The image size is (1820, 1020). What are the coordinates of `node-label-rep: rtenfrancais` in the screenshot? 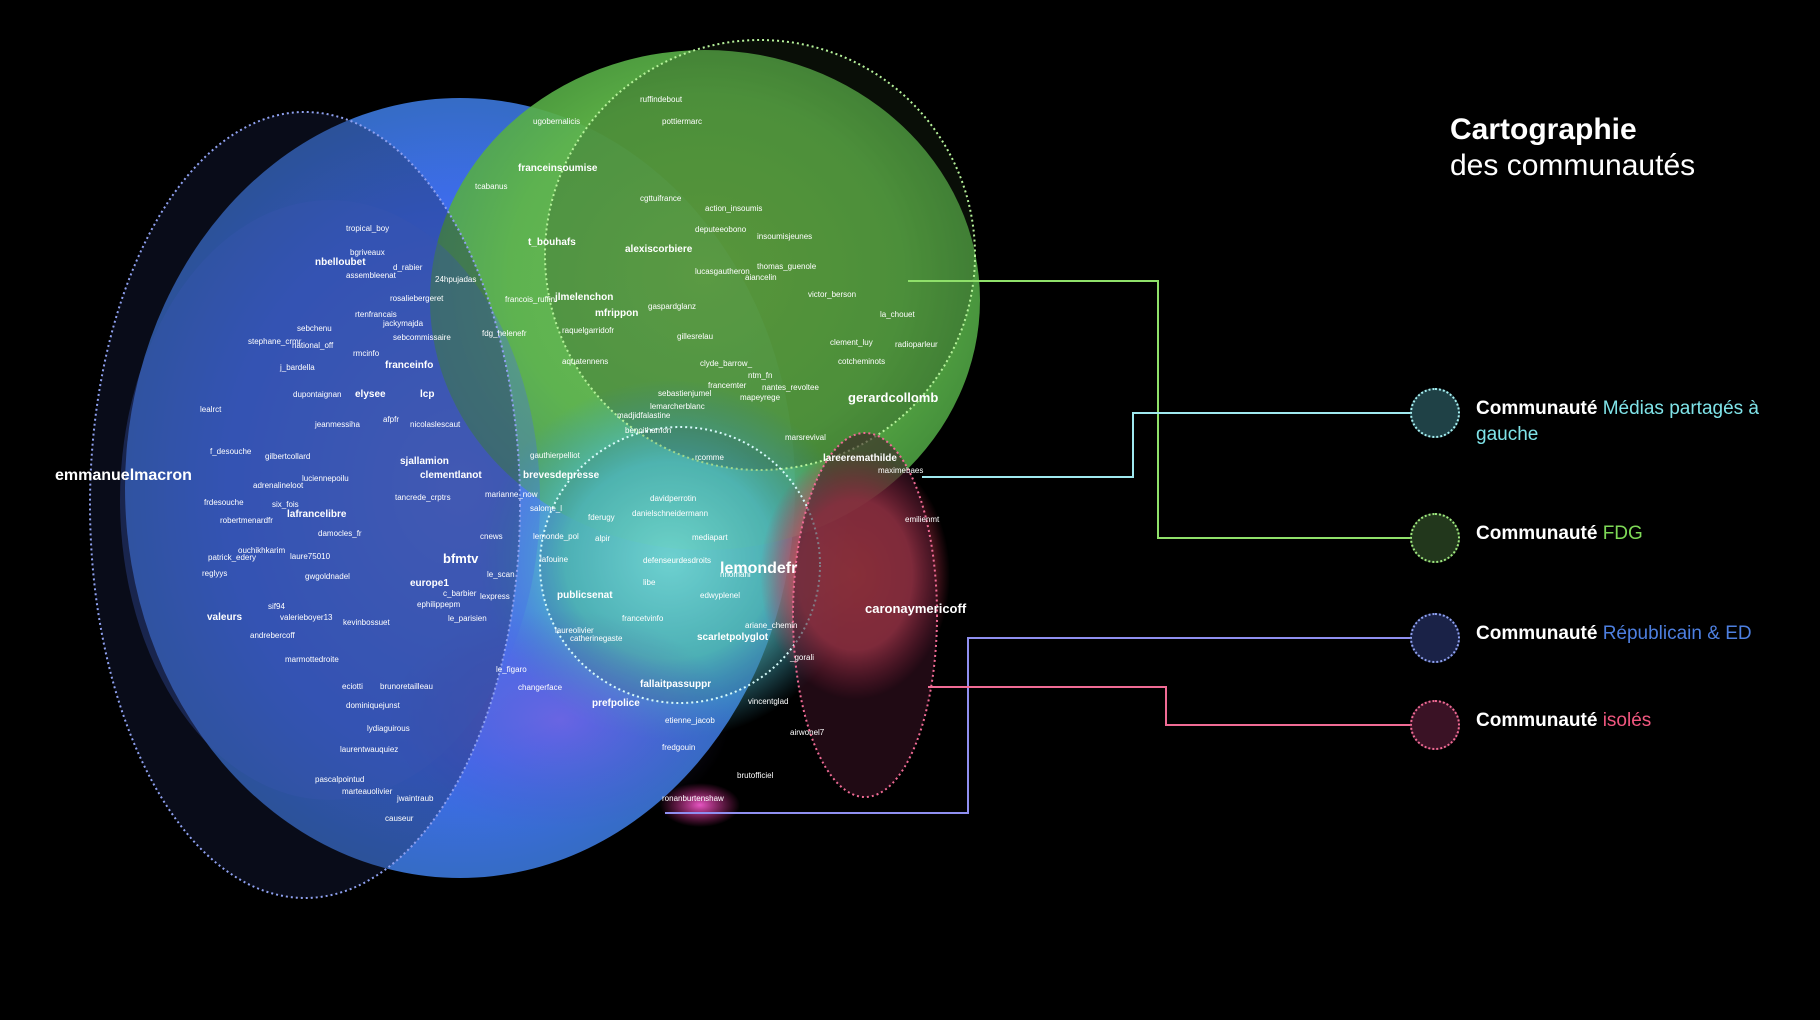 It's located at (376, 314).